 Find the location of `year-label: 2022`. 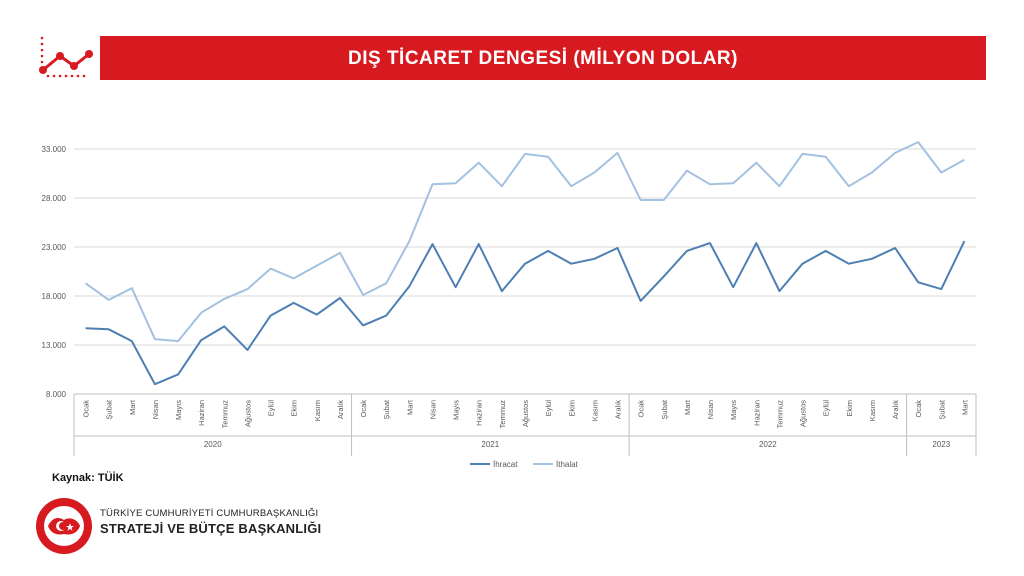

year-label: 2022 is located at coordinates (768, 444).